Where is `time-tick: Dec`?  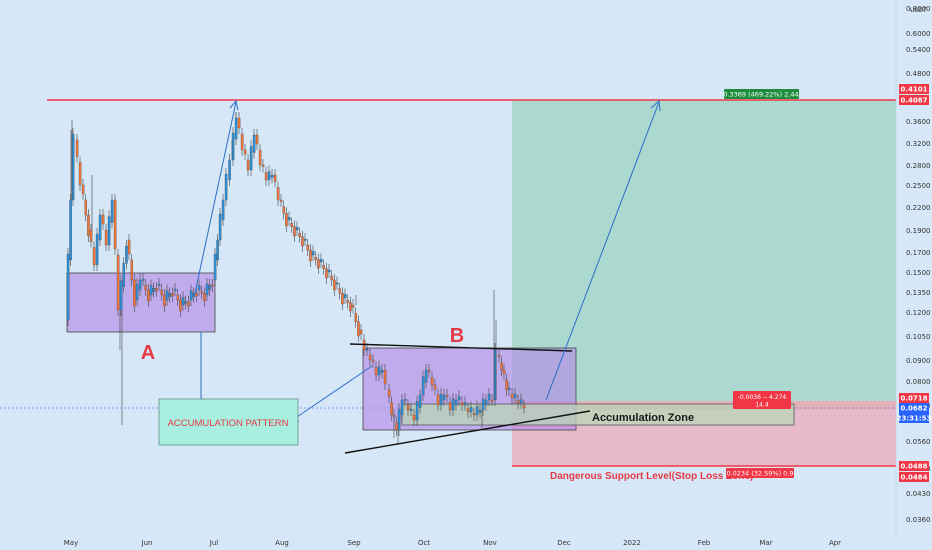 time-tick: Dec is located at coordinates (564, 543).